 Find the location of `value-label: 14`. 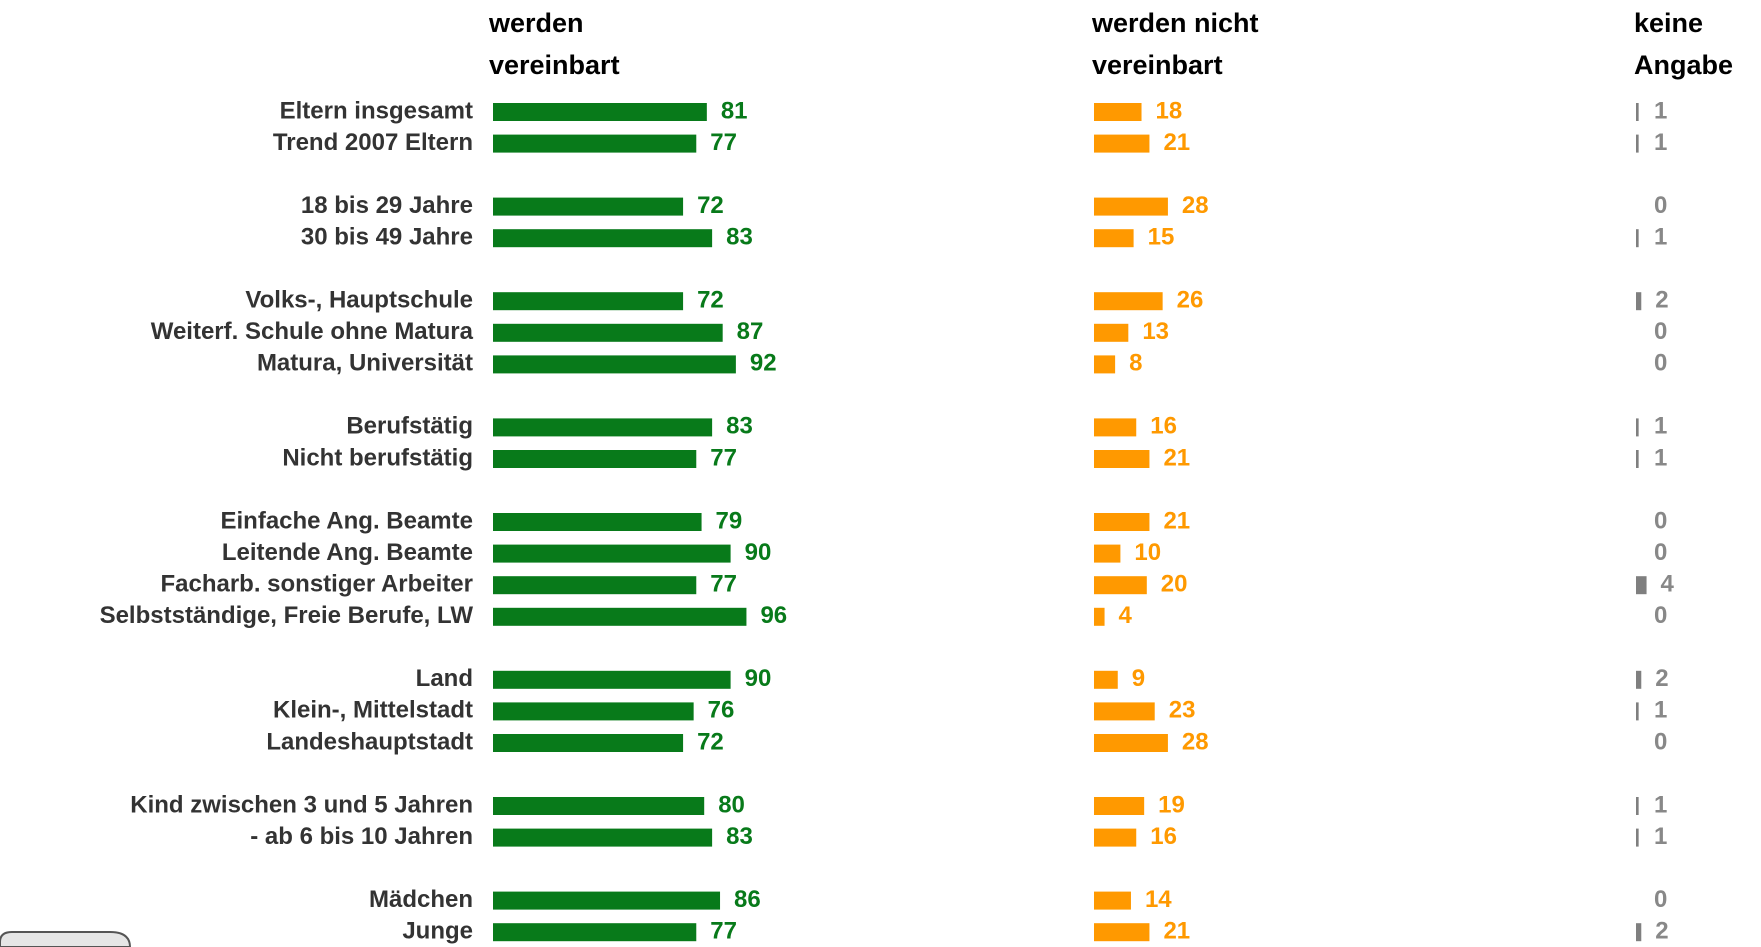

value-label: 14 is located at coordinates (1158, 899).